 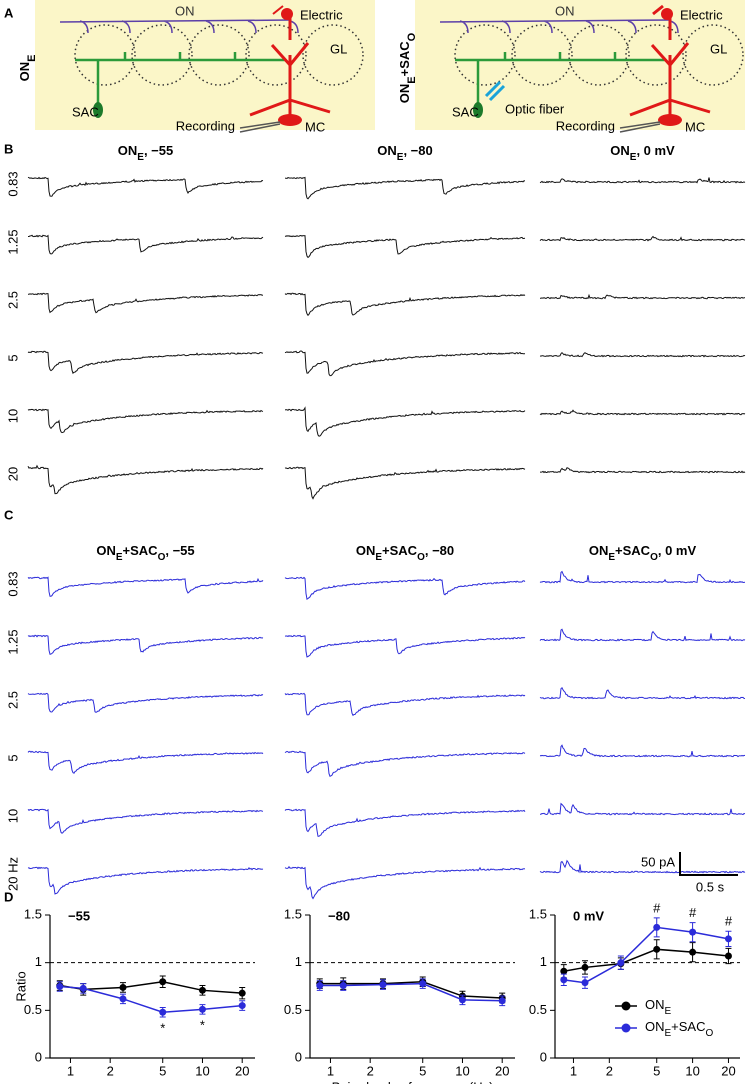 I want to click on y-tick-label: 1.5, so click(x=33, y=913).